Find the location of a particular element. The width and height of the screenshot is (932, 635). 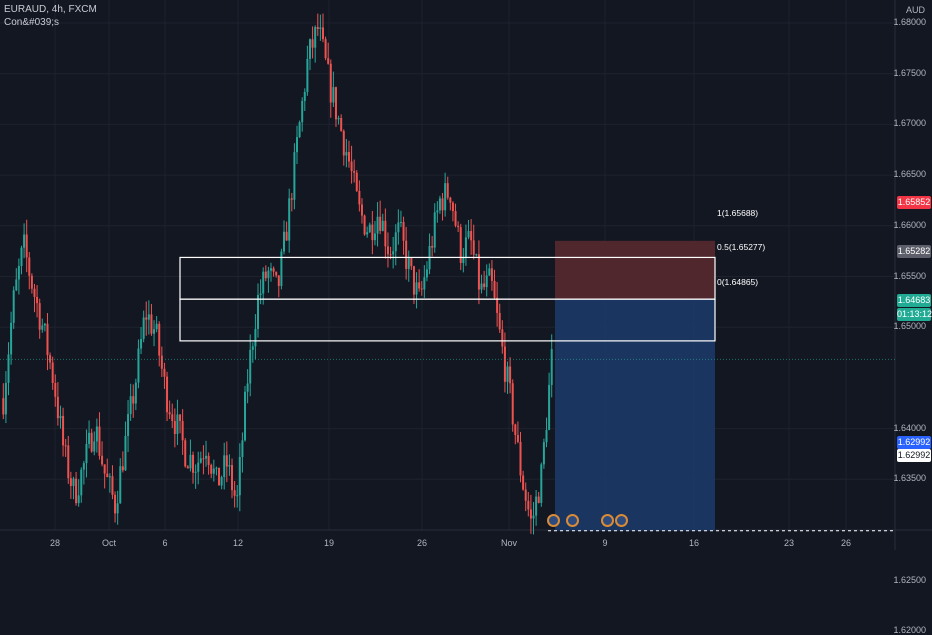

time-tick-label: 16 is located at coordinates (694, 543).